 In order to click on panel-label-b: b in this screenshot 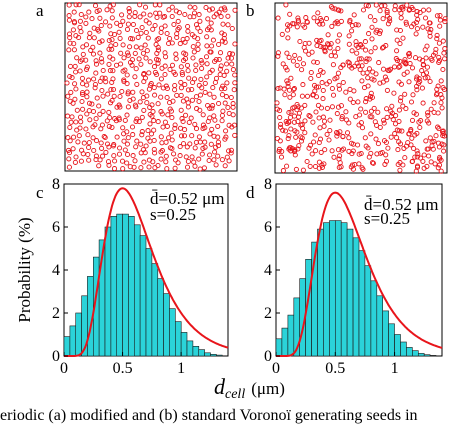, I will do `click(250, 10)`.